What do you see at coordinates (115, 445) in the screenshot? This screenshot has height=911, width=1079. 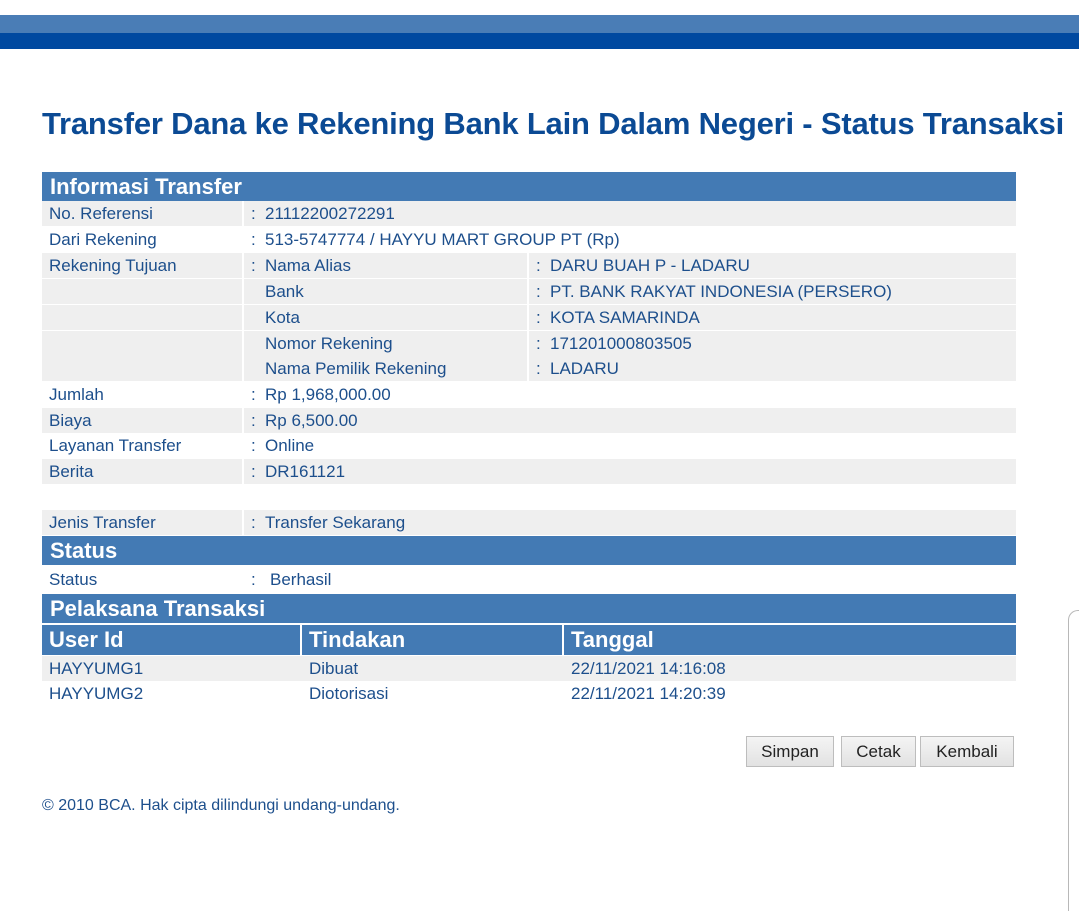 I see `label: Layanan Transfer` at bounding box center [115, 445].